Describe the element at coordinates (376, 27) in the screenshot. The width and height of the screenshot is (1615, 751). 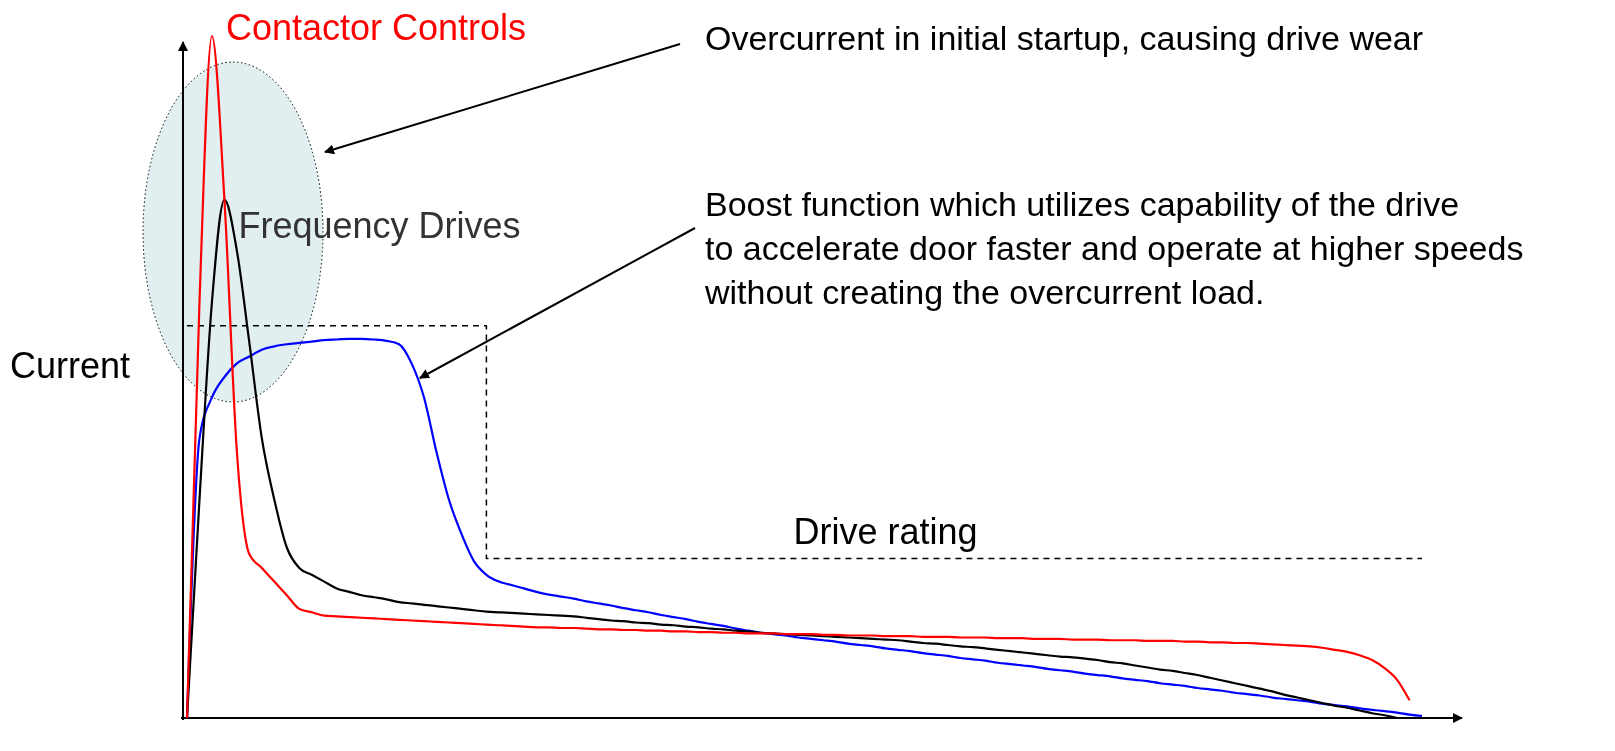
I see `series-label: Contactor Controls` at that location.